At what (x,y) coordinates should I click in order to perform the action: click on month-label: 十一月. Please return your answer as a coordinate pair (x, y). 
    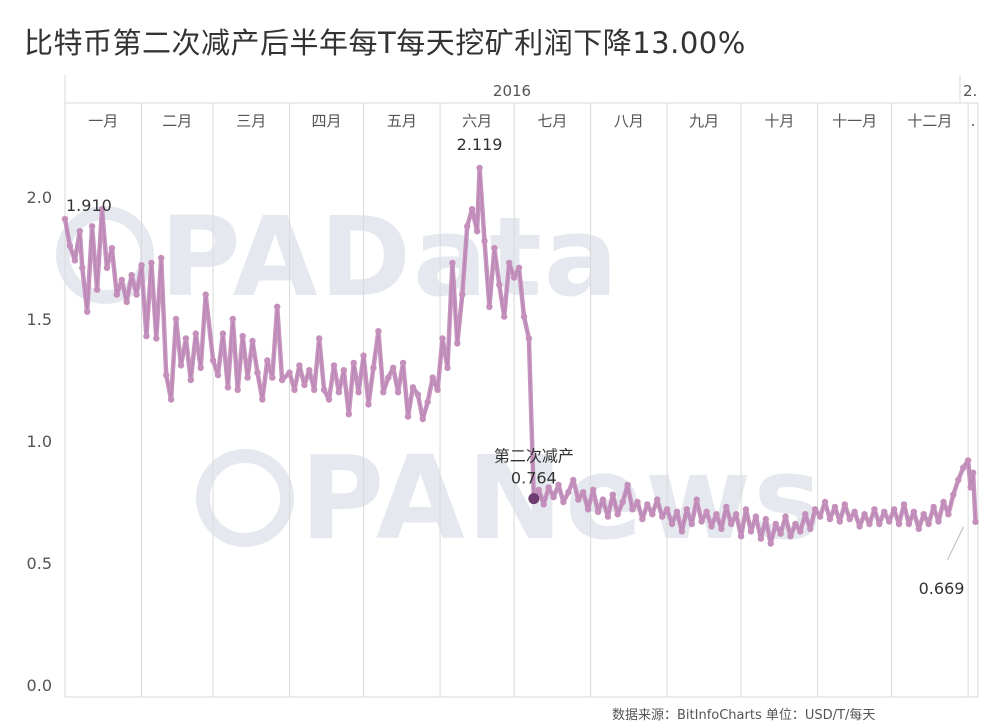
    Looking at the image, I should click on (854, 121).